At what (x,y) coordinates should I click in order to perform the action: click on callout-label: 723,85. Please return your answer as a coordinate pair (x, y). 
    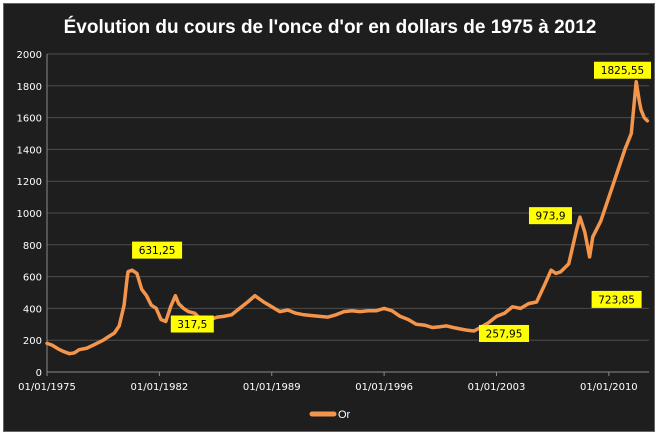
    Looking at the image, I should click on (616, 300).